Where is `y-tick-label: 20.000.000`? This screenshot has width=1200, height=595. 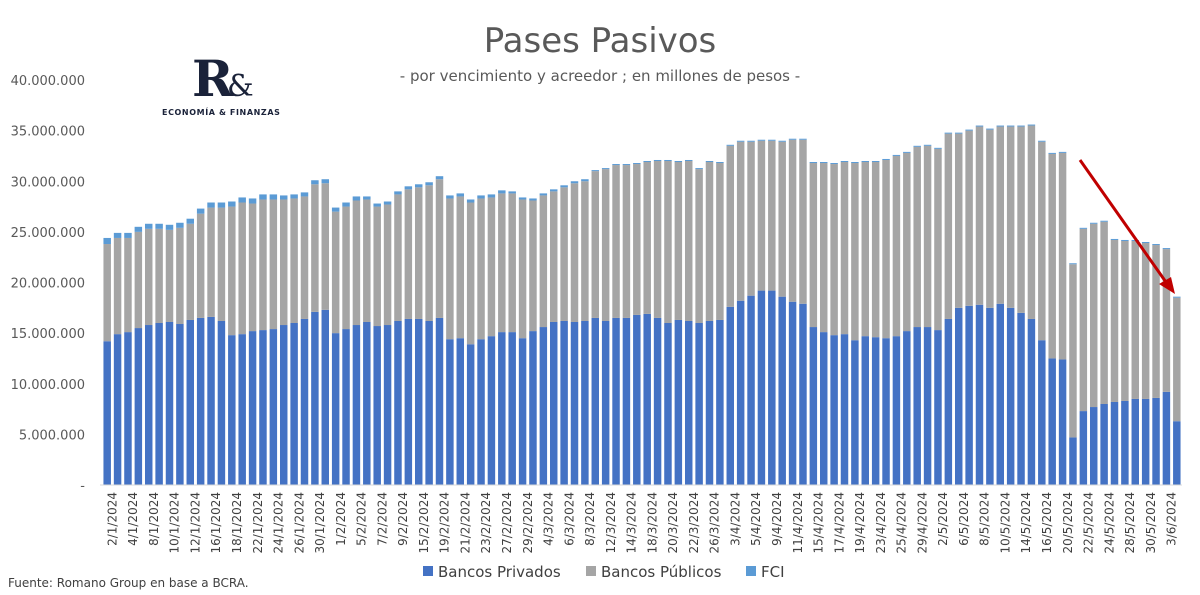 y-tick-label: 20.000.000 is located at coordinates (48, 284).